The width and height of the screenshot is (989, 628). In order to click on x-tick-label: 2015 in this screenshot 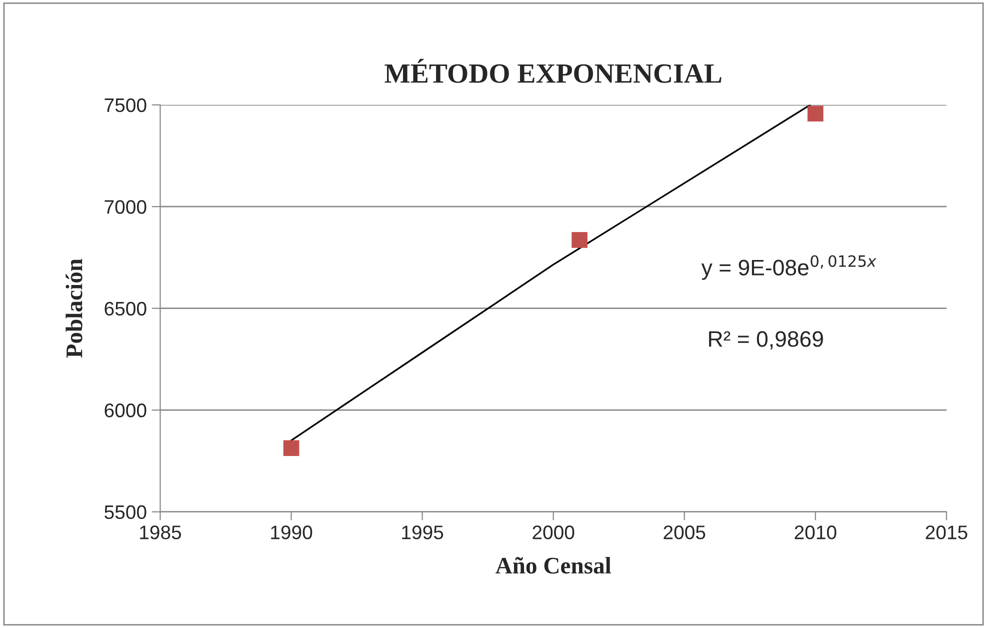, I will do `click(947, 533)`.